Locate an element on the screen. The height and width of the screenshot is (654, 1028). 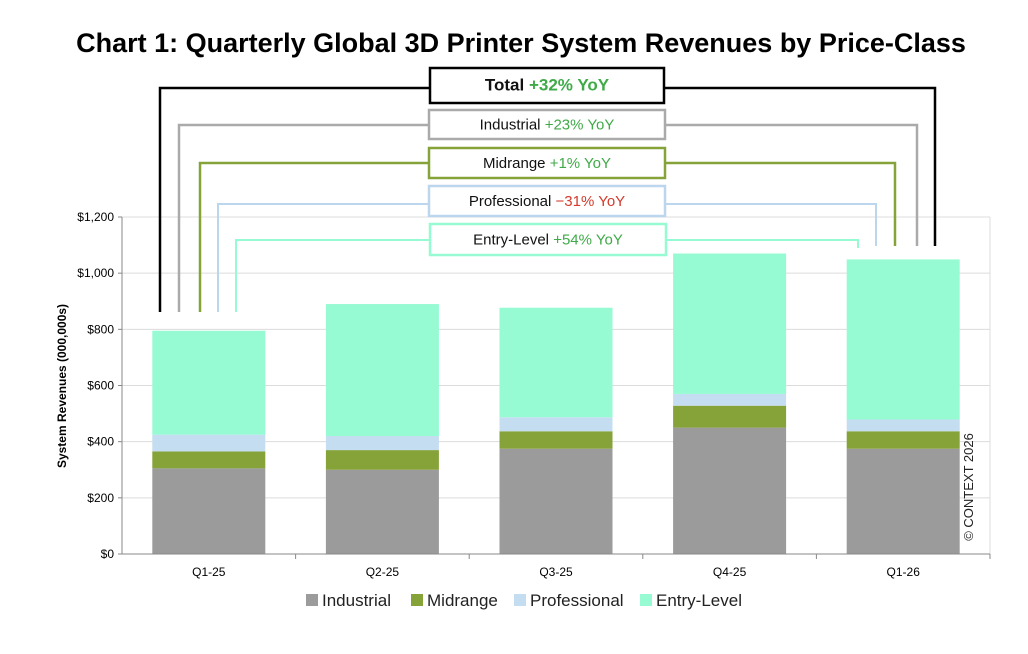
legend-label: Industrial is located at coordinates (356, 600).